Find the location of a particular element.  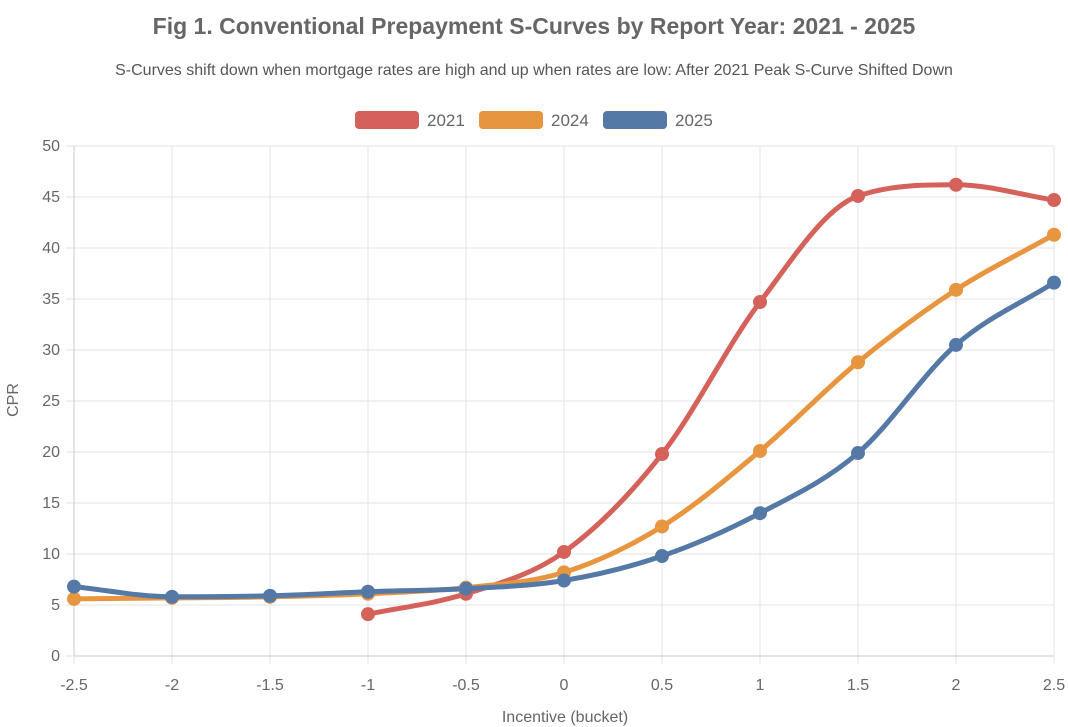

legend: 2021 2024 2025 is located at coordinates (534, 120).